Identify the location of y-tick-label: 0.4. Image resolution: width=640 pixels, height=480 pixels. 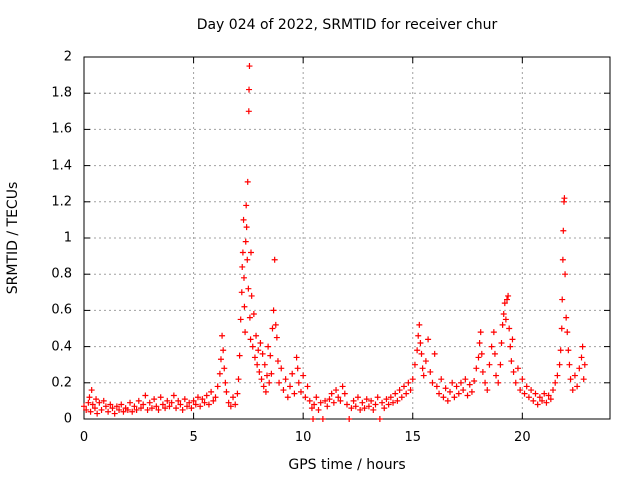
(61, 347).